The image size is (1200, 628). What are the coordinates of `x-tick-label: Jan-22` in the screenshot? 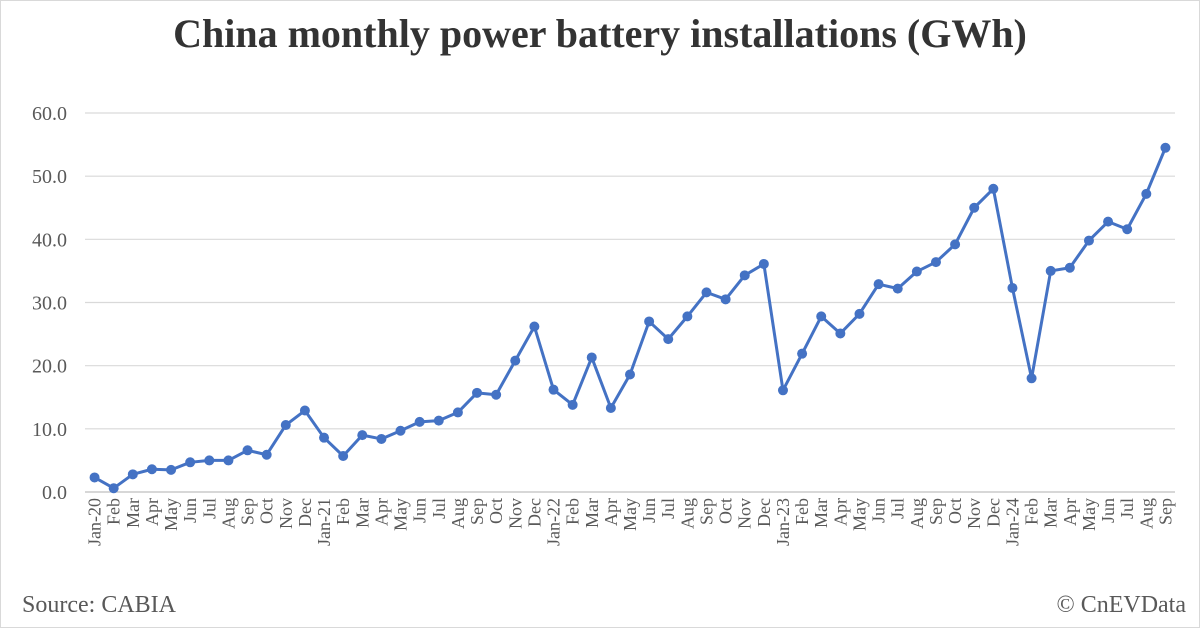 It's located at (554, 522).